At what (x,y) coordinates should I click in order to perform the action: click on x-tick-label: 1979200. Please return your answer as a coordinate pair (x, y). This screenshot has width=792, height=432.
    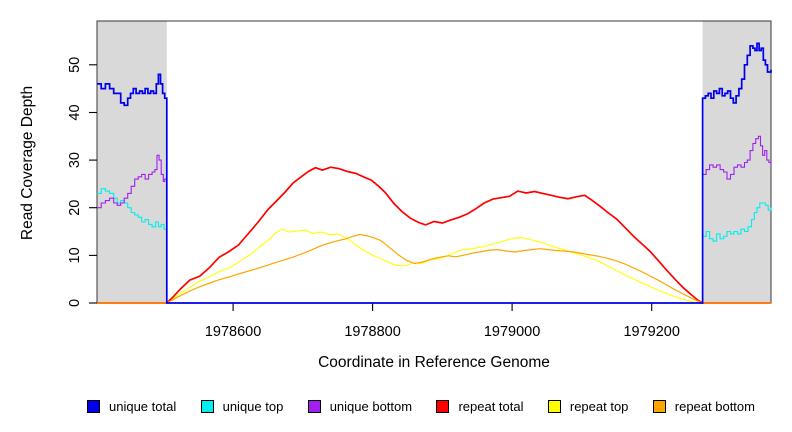
    Looking at the image, I should click on (651, 332).